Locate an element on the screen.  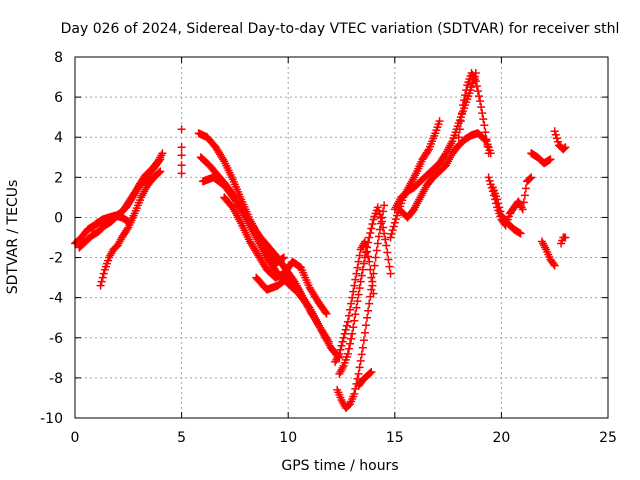
y-tick-label: -6 is located at coordinates (56, 339).